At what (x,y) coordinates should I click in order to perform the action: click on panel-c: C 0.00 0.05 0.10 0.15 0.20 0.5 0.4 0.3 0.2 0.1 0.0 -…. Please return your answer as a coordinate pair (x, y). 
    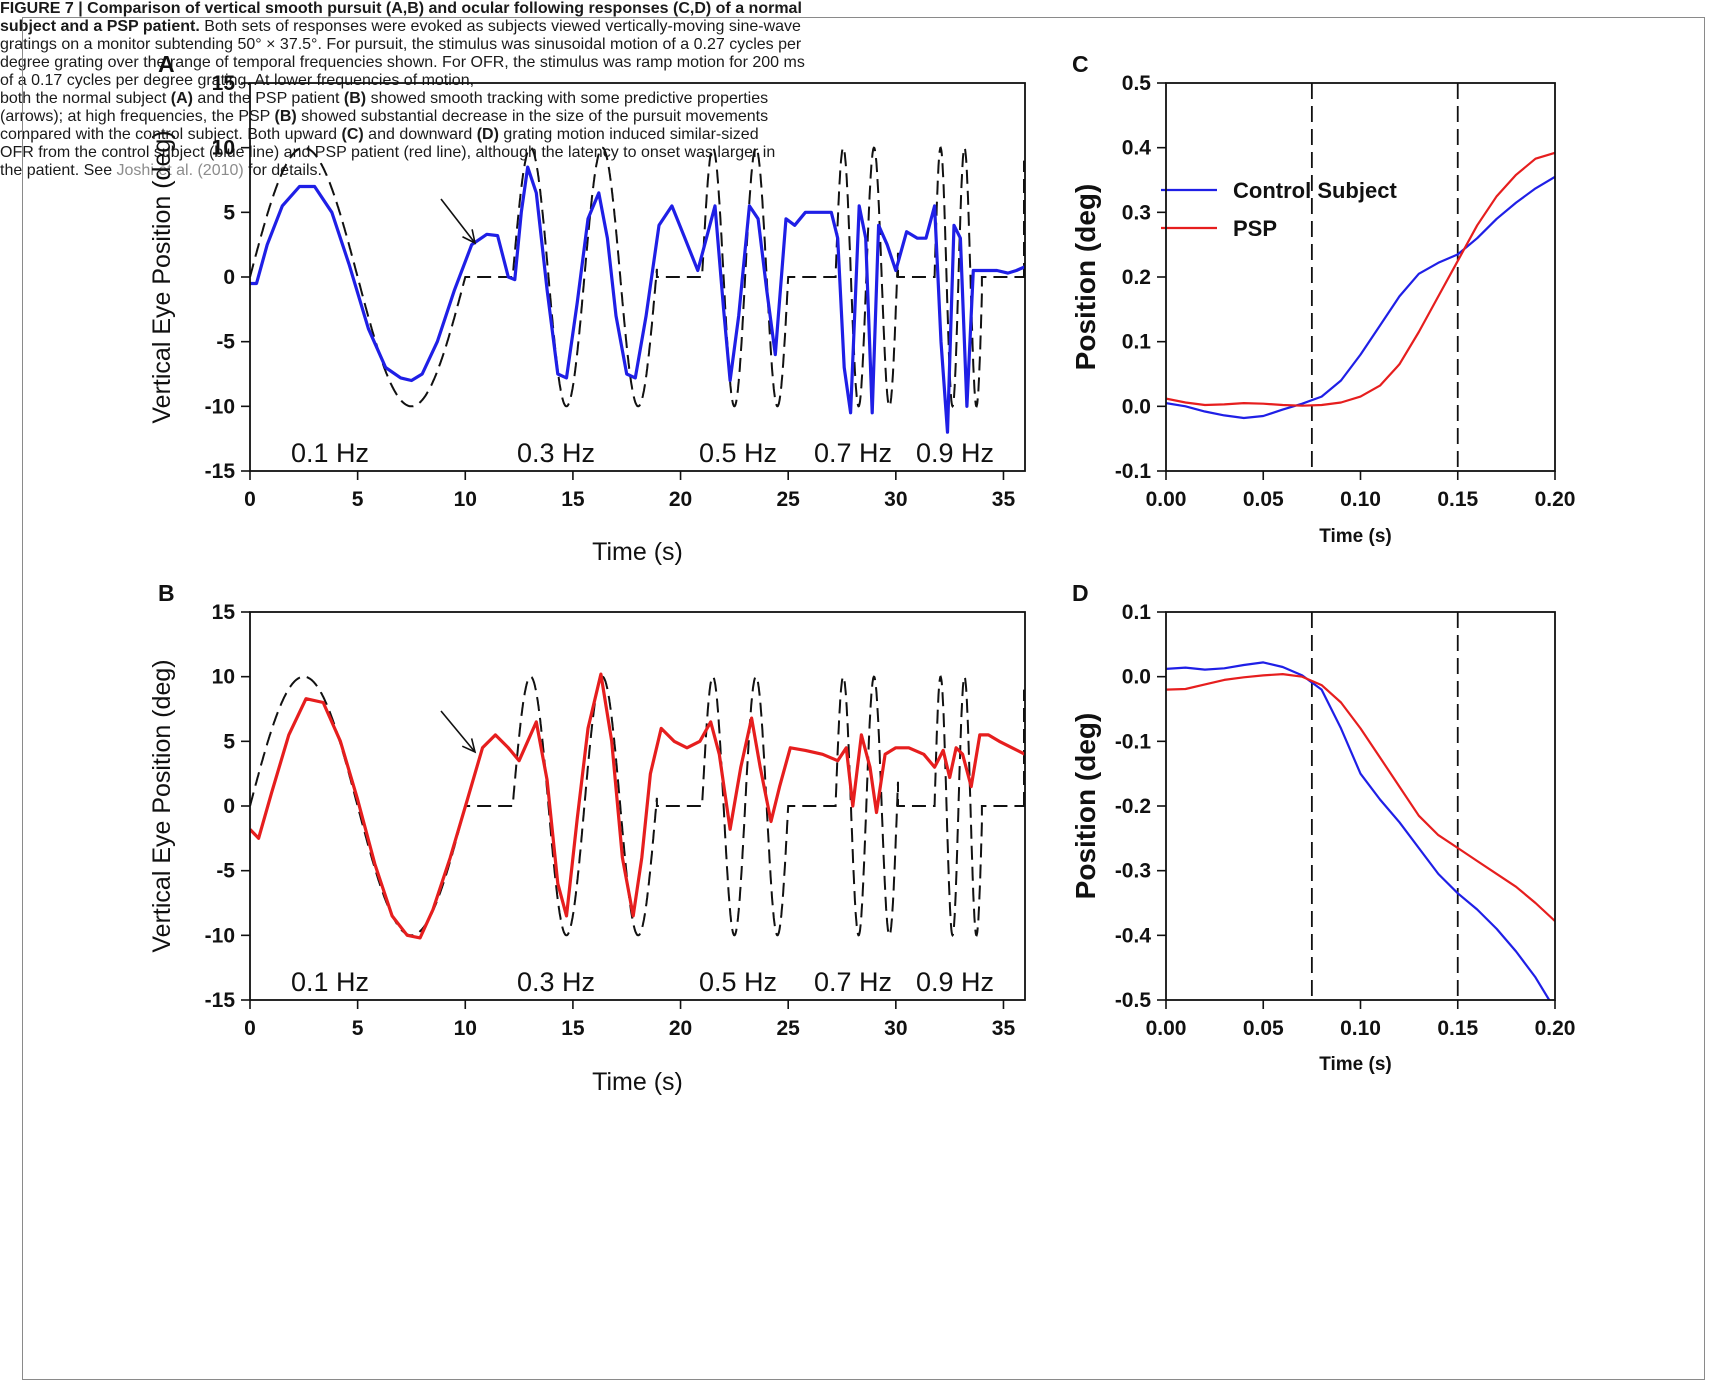
    Looking at the image, I should click on (1322, 299).